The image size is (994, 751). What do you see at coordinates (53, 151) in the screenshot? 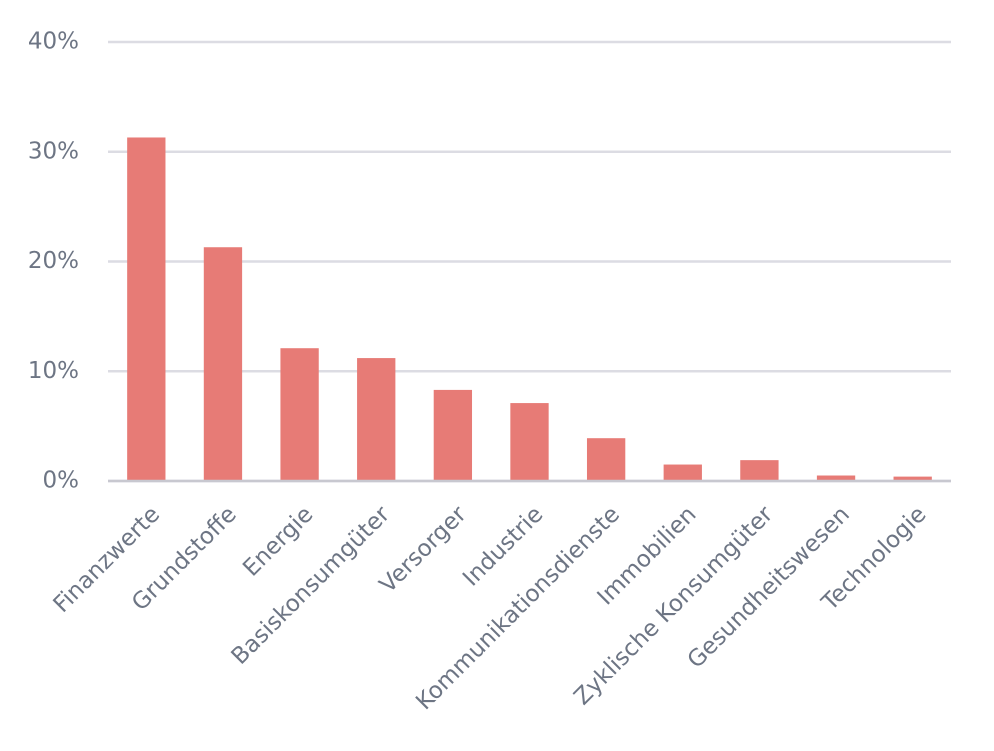
I see `y-tick-label: 30%` at bounding box center [53, 151].